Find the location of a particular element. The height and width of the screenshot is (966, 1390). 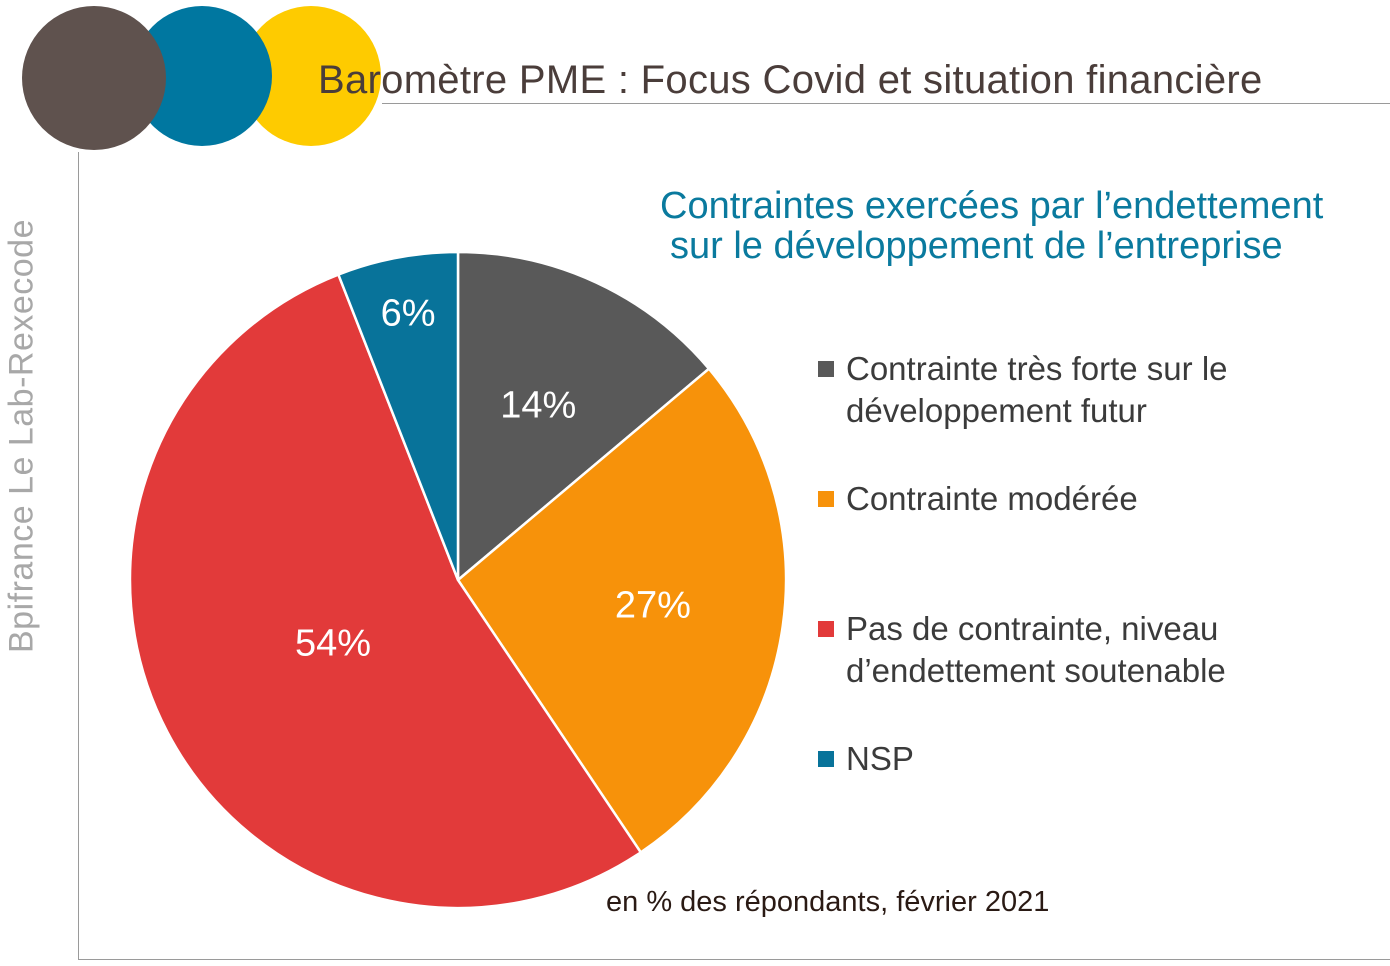

legend-label-line: Pas de contrainte, niveau is located at coordinates (1032, 628).